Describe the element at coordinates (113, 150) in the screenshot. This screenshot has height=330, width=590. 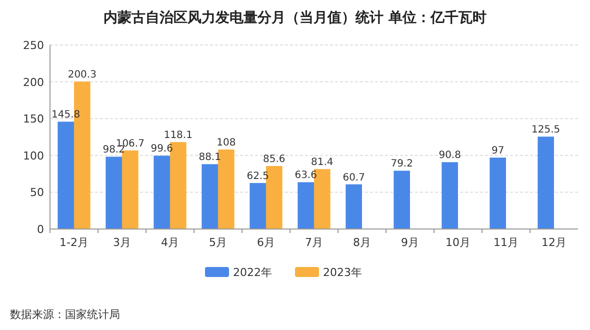
I see `data-label: 98.2` at that location.